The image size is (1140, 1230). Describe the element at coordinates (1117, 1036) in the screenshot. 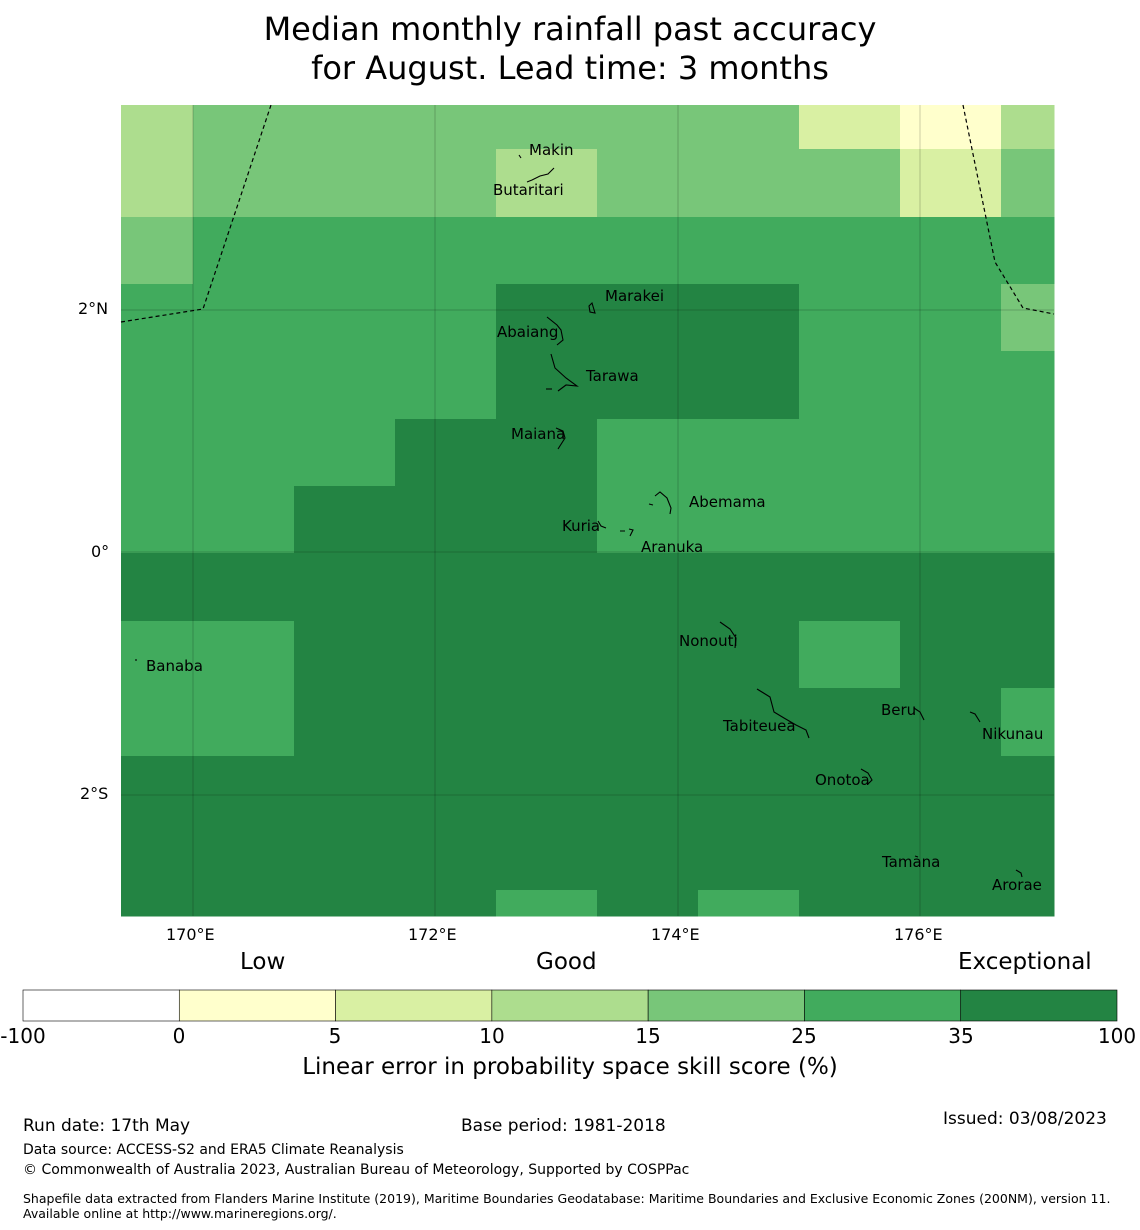

I see `colorbar-tick: 100` at that location.